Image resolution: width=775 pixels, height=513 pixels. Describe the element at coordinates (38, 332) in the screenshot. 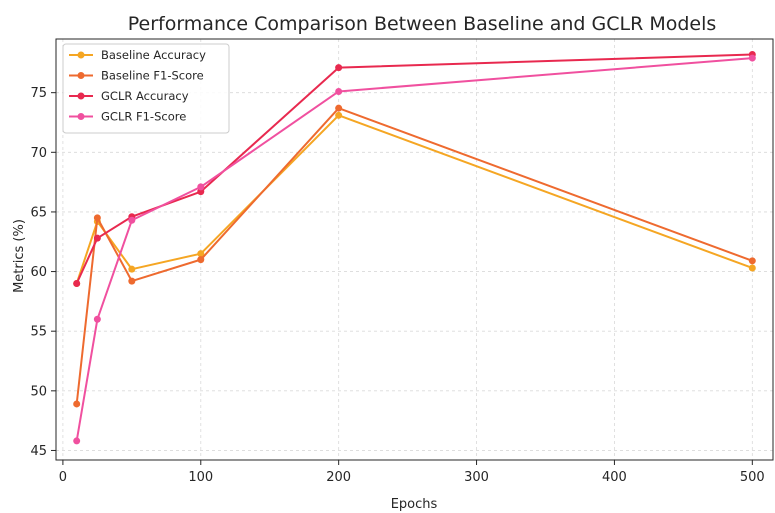

I see `y-tick-label: 55` at that location.